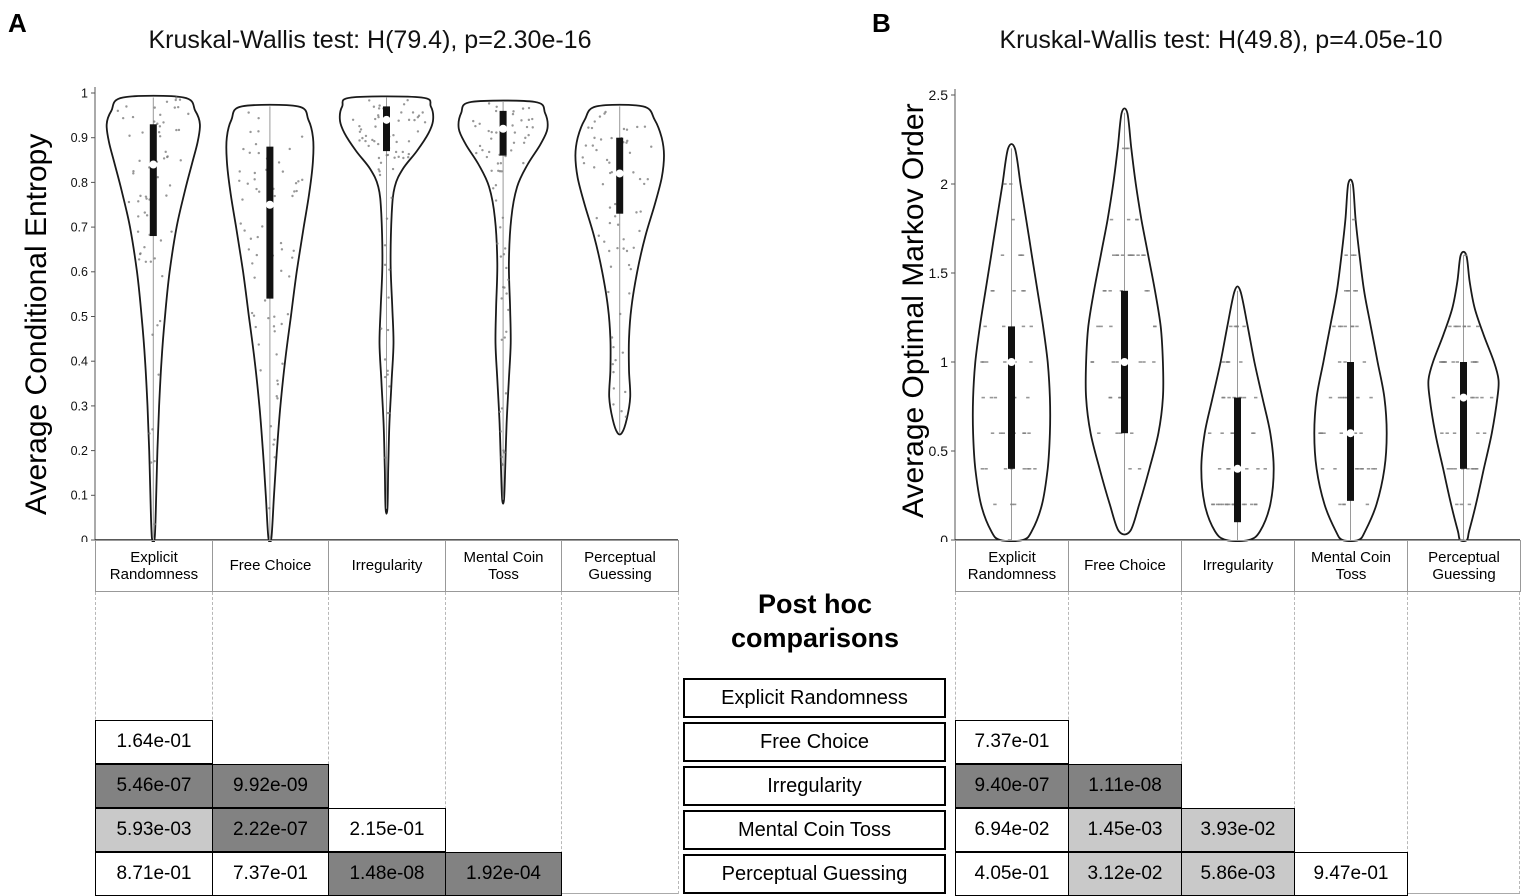 Image resolution: width=1535 pixels, height=896 pixels. I want to click on x-category-label-a-4: Perceptual Guessing, so click(620, 566).